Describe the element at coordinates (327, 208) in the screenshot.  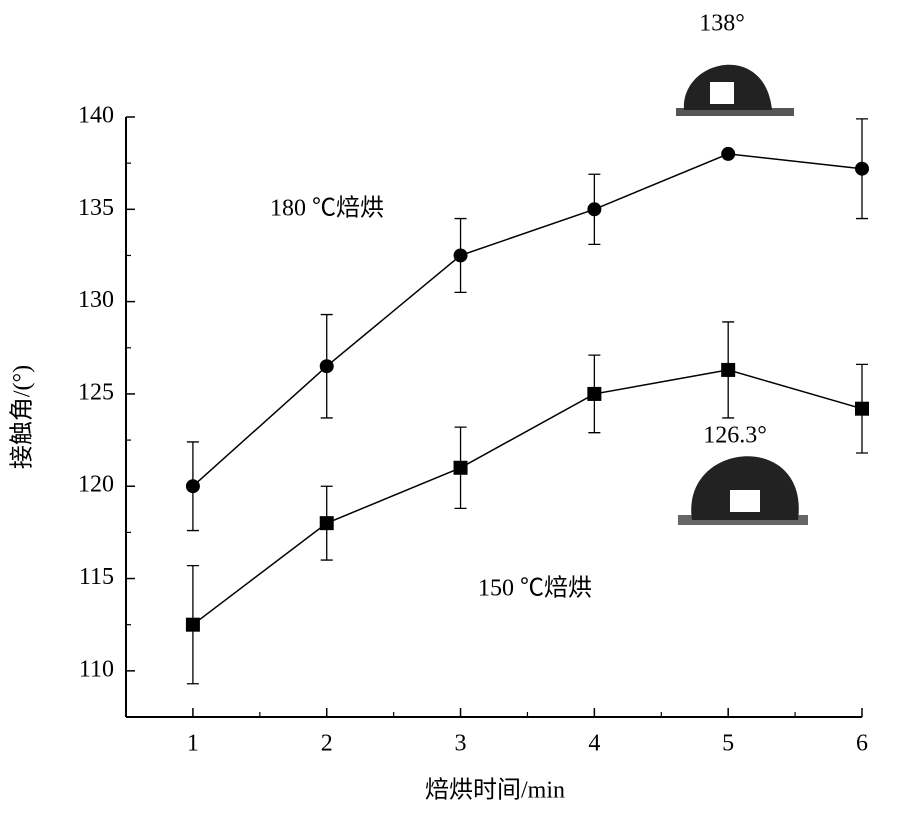
I see `series-label: 180 ℃焙烘` at that location.